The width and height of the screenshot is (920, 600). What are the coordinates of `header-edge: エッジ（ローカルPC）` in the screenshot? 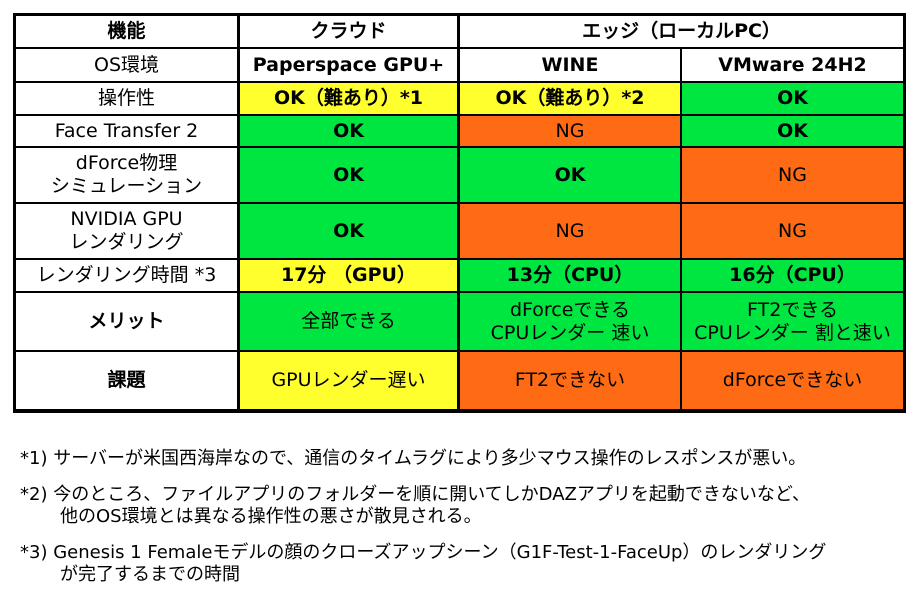 It's located at (681, 31).